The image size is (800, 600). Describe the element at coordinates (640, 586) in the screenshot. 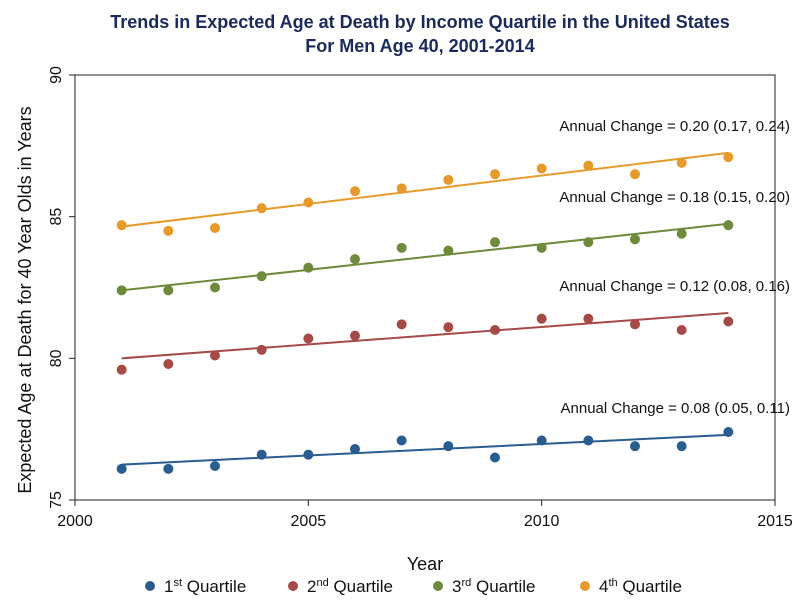

I see `legend-label: 4th Quartile` at that location.